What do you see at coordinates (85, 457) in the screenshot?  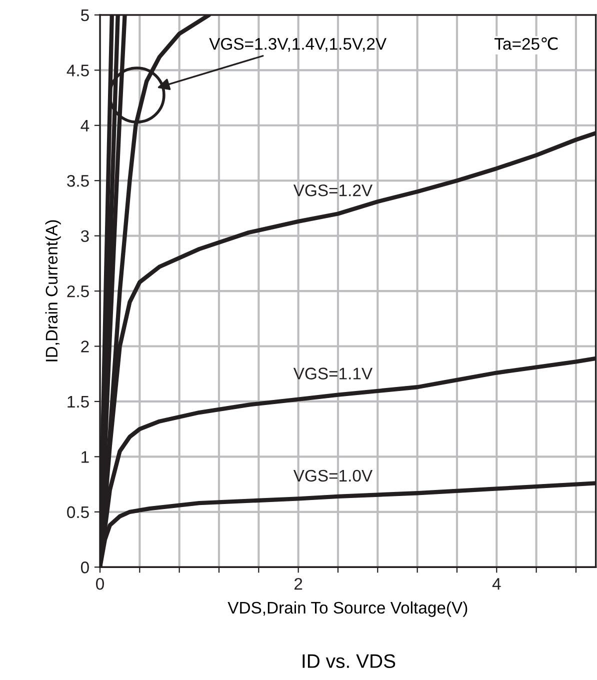 I see `y-tick-label: 1` at bounding box center [85, 457].